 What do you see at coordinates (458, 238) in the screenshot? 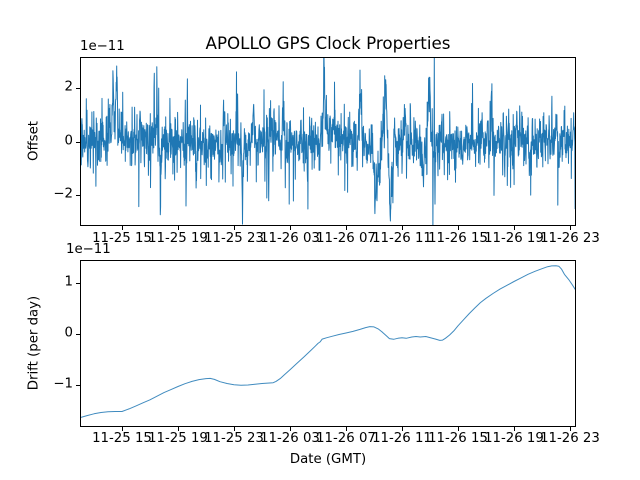
I see `offset-x-tick-label: 11-26 15` at bounding box center [458, 238].